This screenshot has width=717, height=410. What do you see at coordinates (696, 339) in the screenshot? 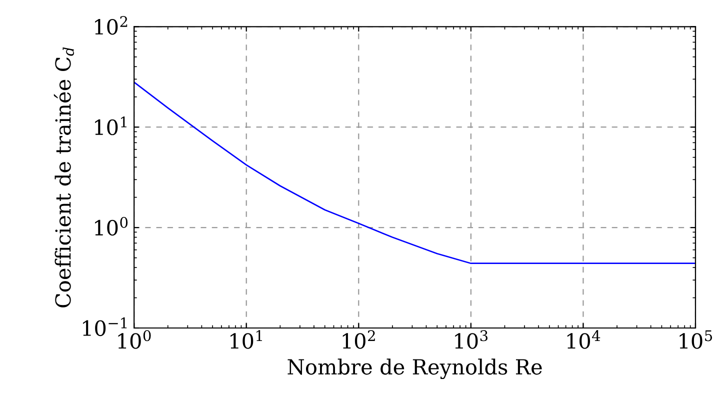
I see `x-tick-label: 10$^{5}$` at bounding box center [696, 339].